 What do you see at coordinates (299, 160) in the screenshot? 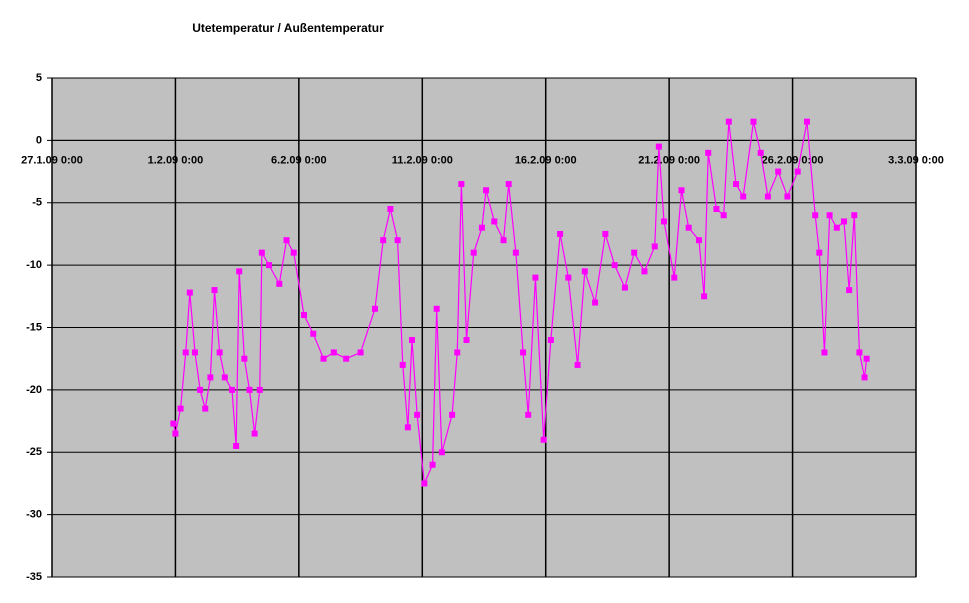
I see `x-tick-label: 6.2.09 0:00` at bounding box center [299, 160].